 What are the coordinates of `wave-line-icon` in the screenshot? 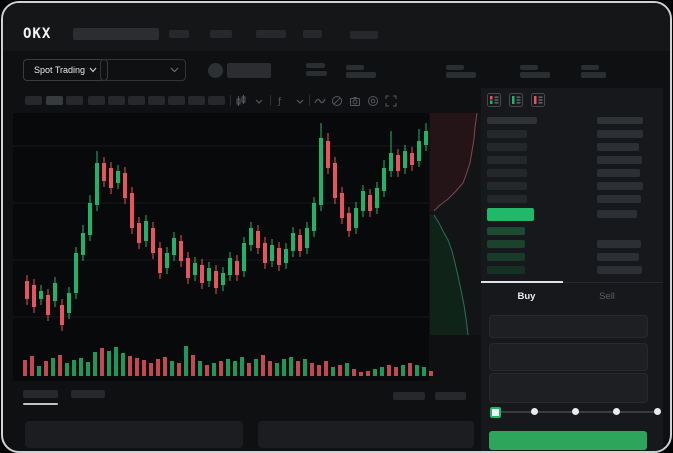 It's located at (320, 101).